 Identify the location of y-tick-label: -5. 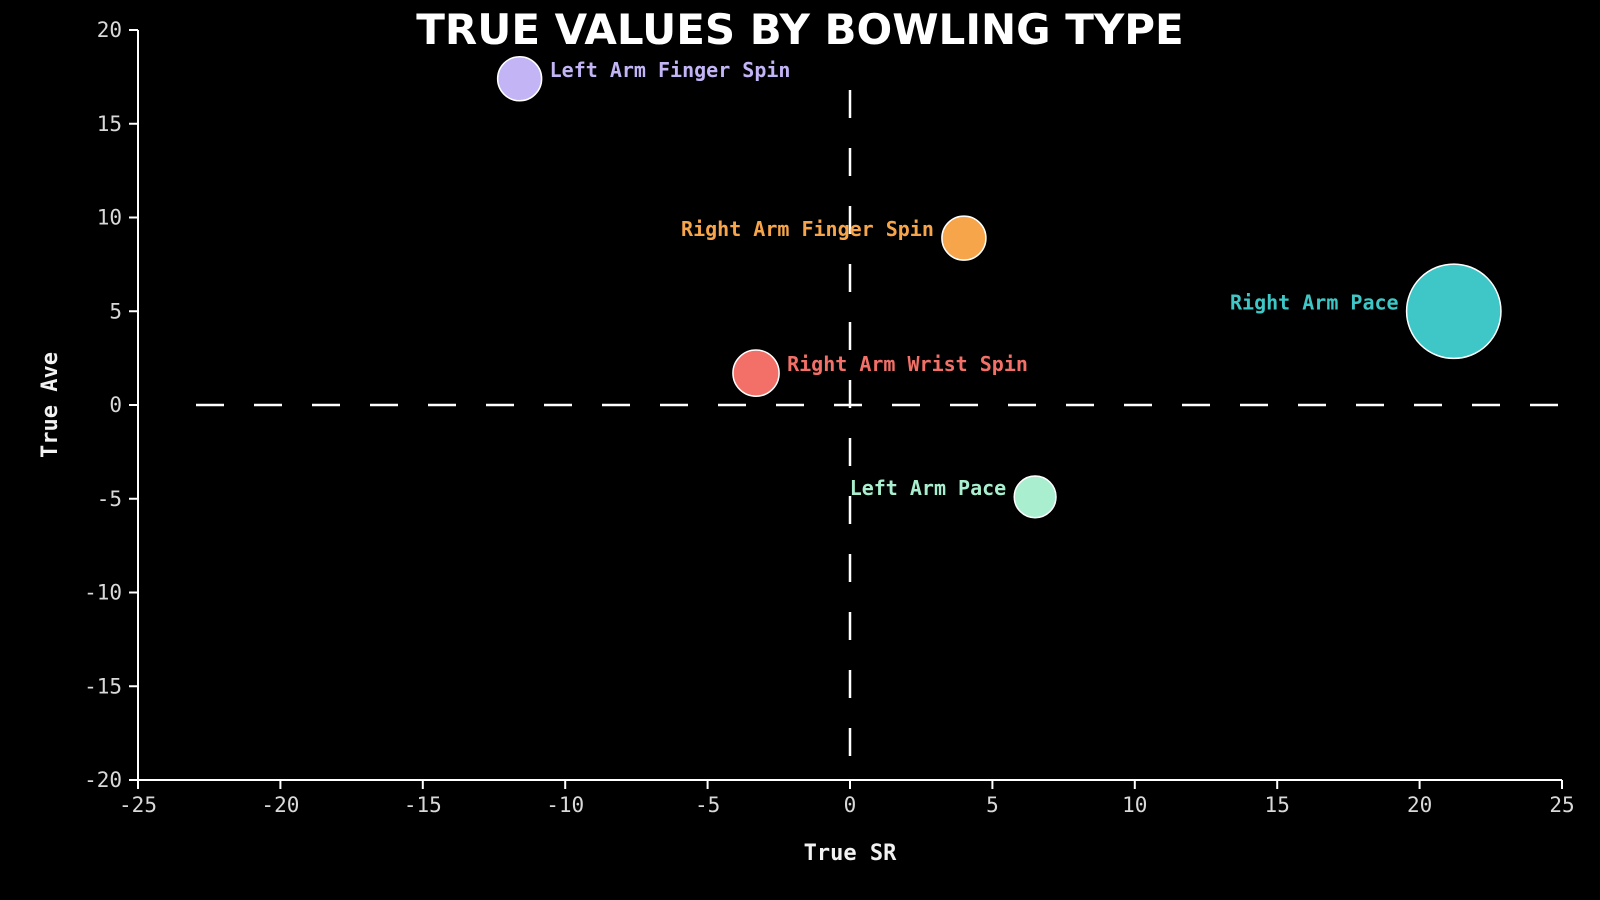
(109, 499).